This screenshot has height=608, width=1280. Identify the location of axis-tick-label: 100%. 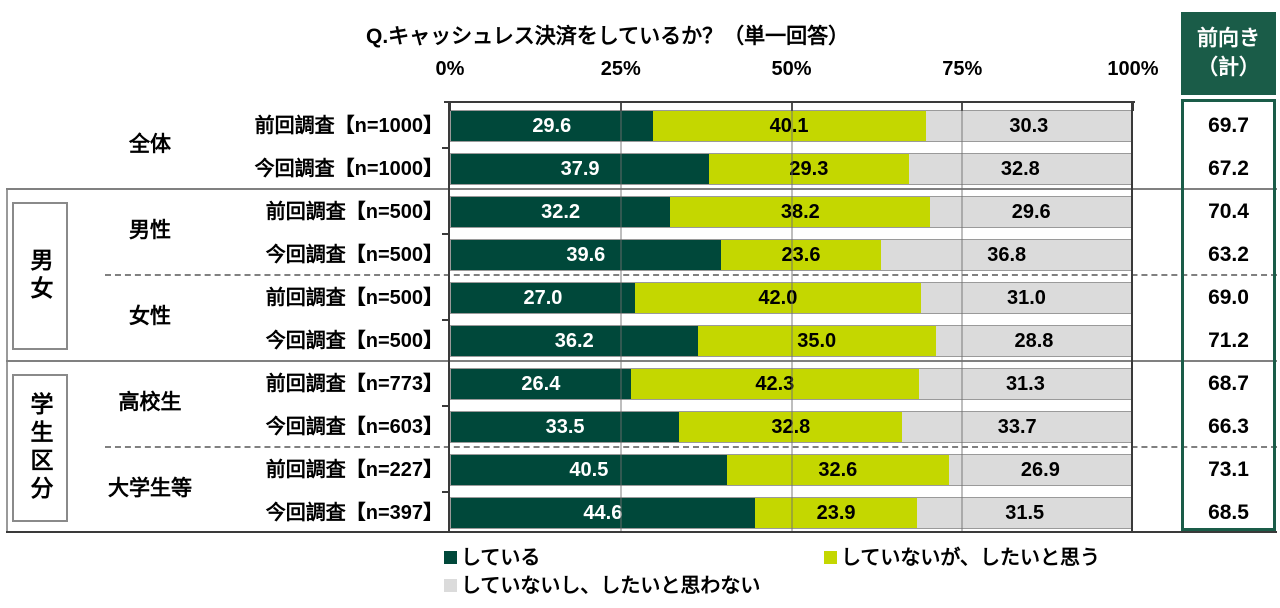
(1133, 69).